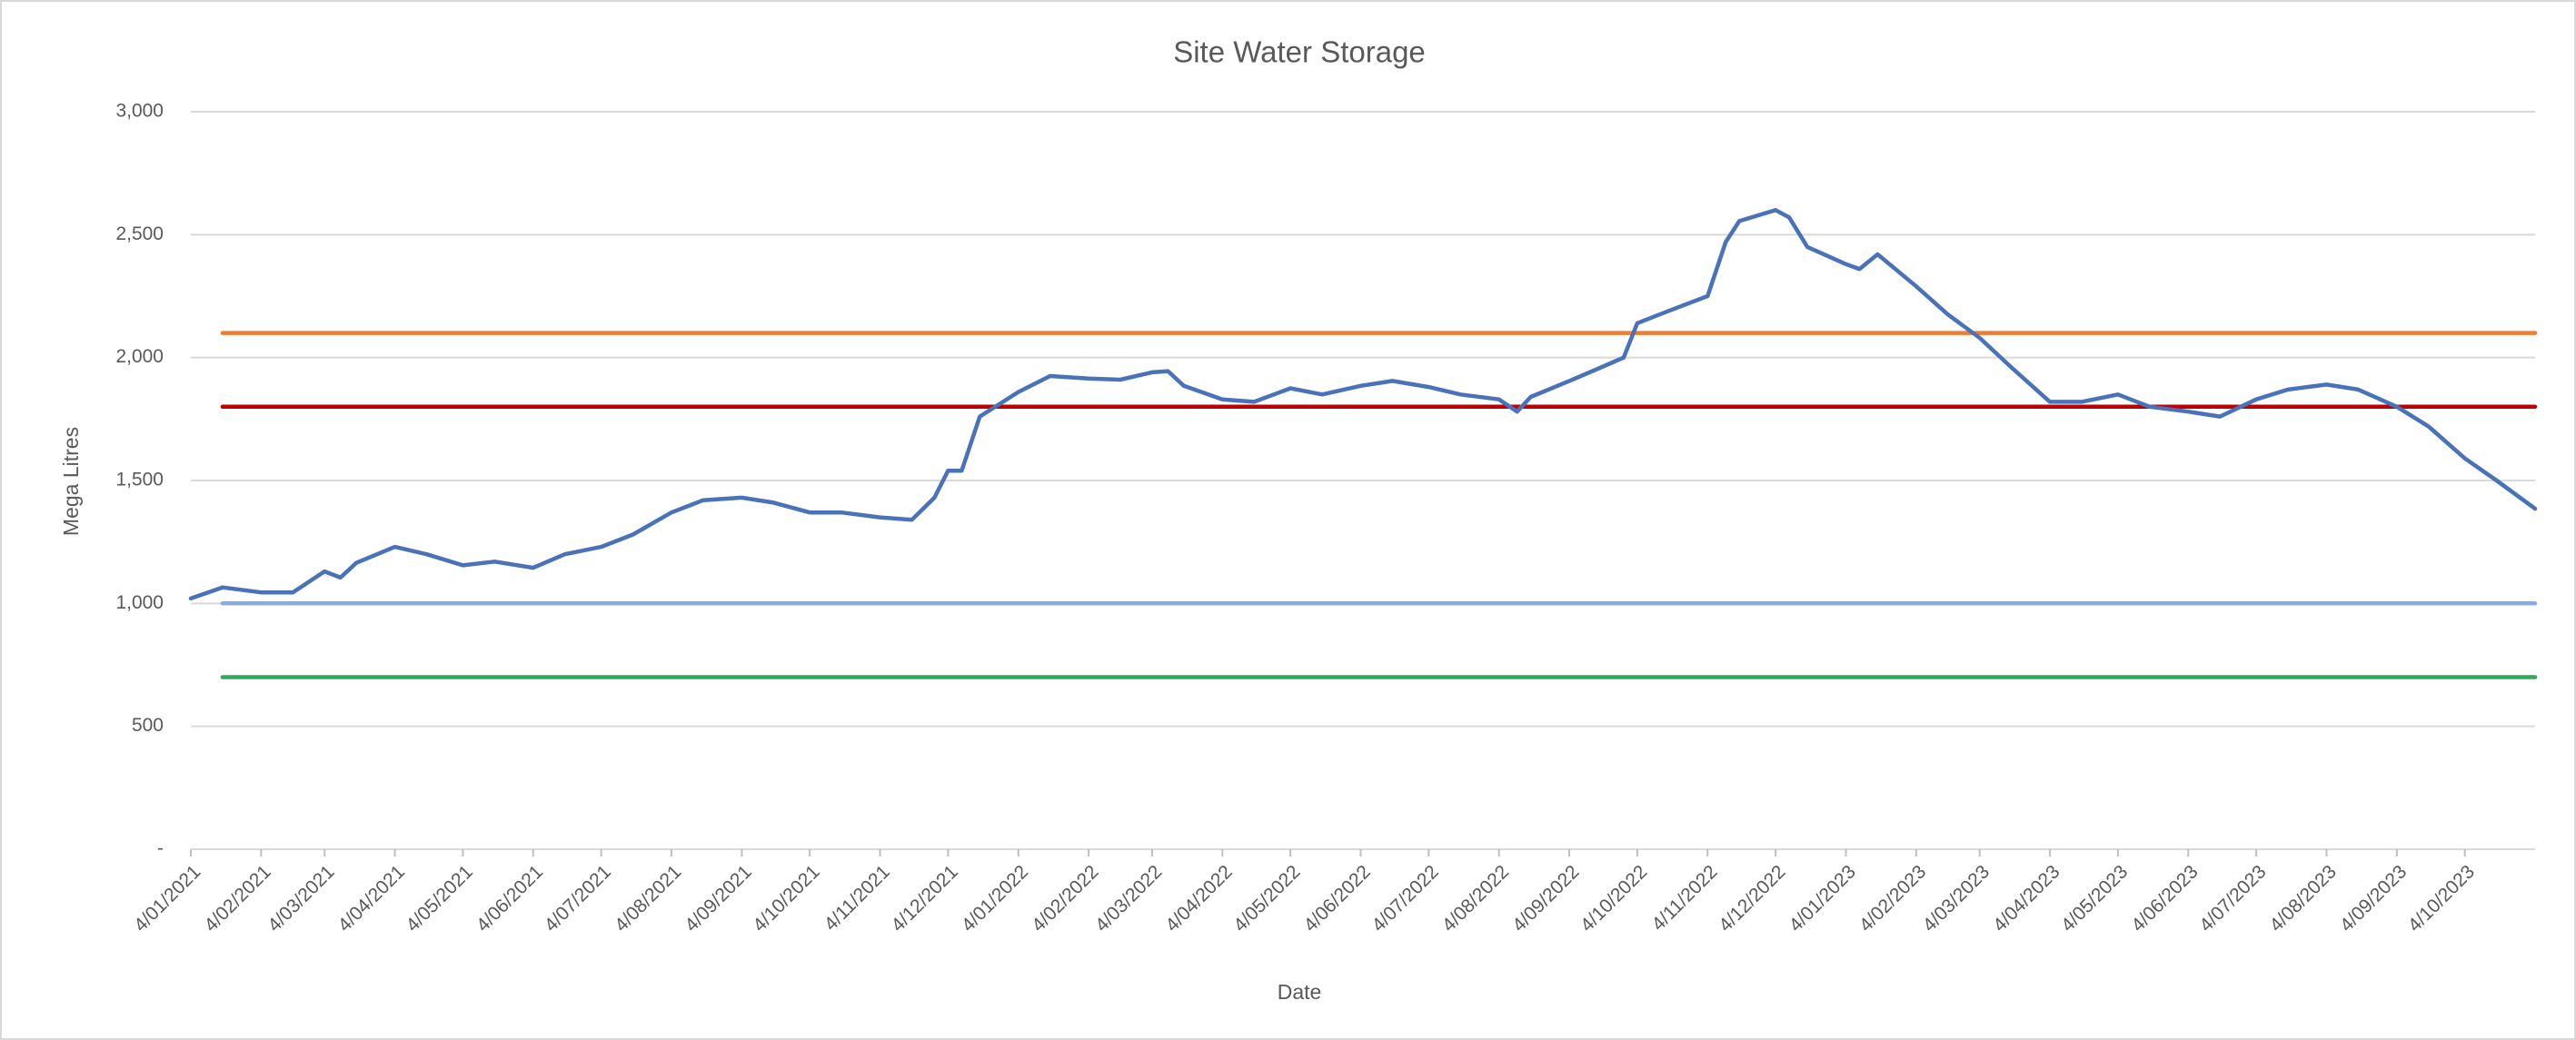 The width and height of the screenshot is (2576, 1040). I want to click on y-tick-label: 2,500, so click(139, 233).